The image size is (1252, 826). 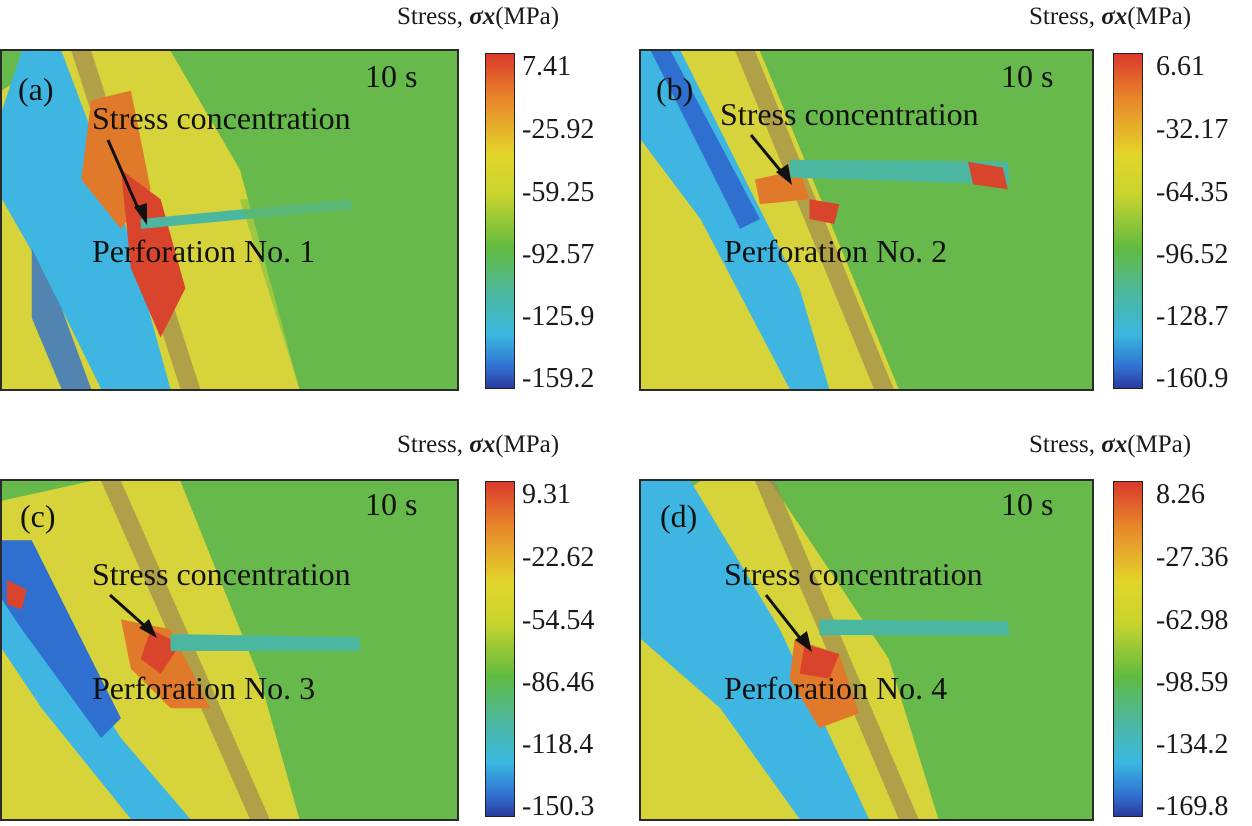 What do you see at coordinates (836, 688) in the screenshot?
I see `perforation-label: Perforation No. 4` at bounding box center [836, 688].